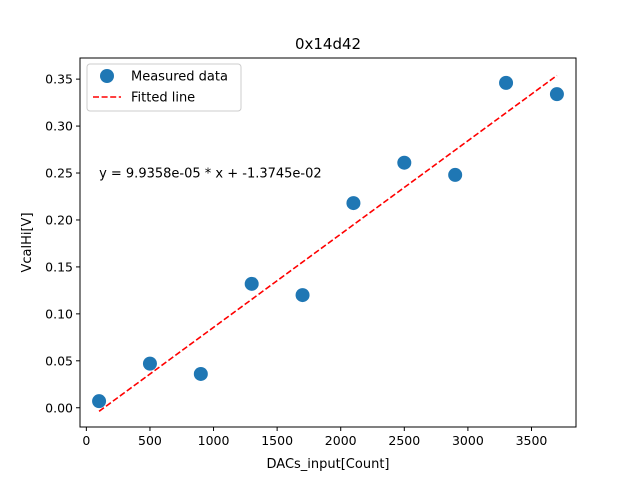  What do you see at coordinates (328, 464) in the screenshot?
I see `x-axis-label: DACs_input[Count]` at bounding box center [328, 464].